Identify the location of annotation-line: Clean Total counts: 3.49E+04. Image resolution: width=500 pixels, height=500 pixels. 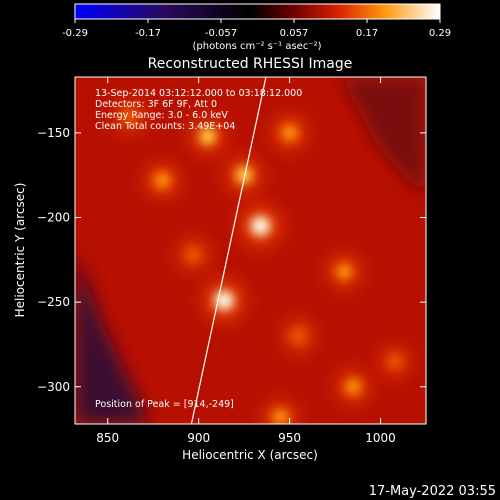
(165, 126).